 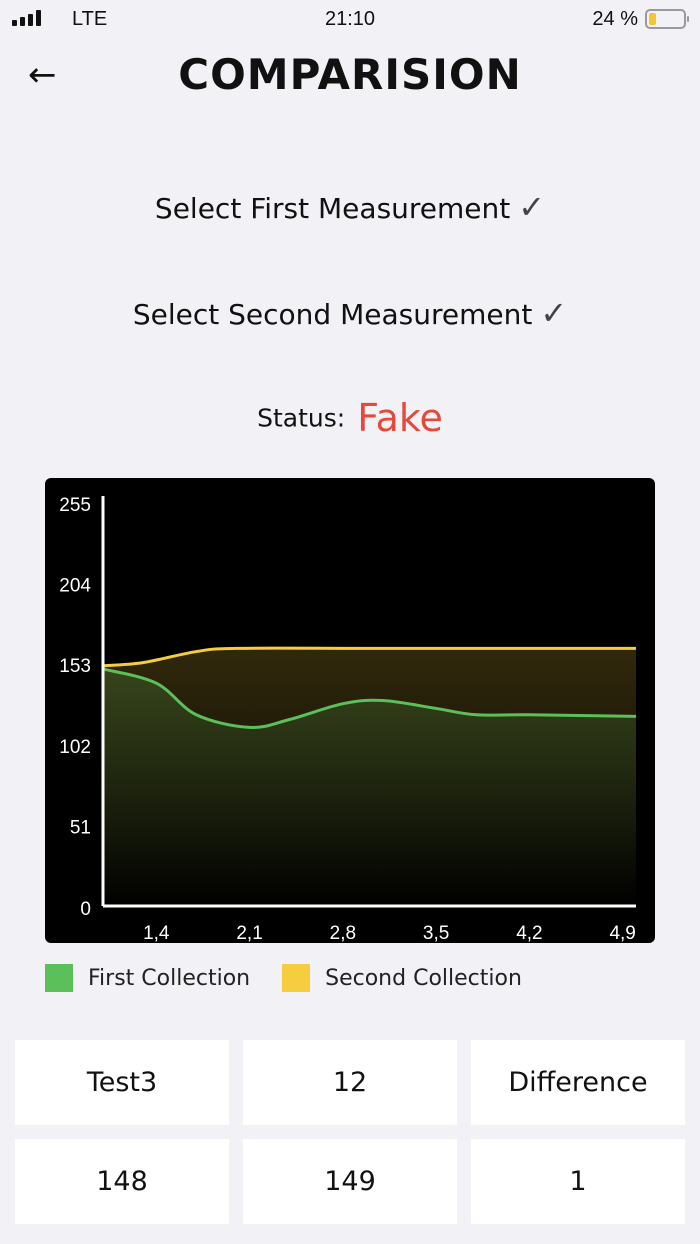 I want to click on legend-first: First Collection, so click(x=169, y=978).